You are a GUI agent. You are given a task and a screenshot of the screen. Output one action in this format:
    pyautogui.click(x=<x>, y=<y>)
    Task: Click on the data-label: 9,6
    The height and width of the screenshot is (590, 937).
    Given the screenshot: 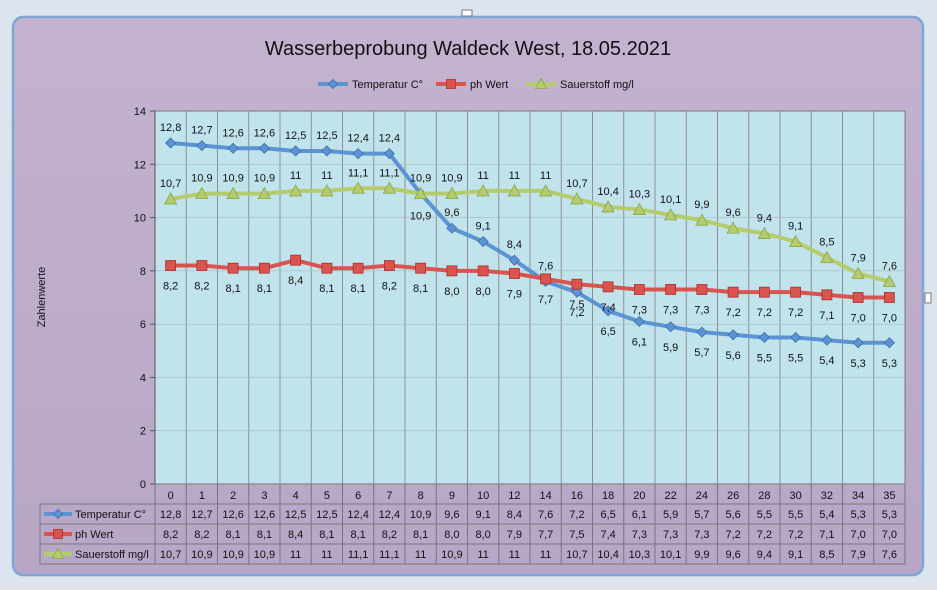 What is the action you would take?
    pyautogui.click(x=451, y=213)
    